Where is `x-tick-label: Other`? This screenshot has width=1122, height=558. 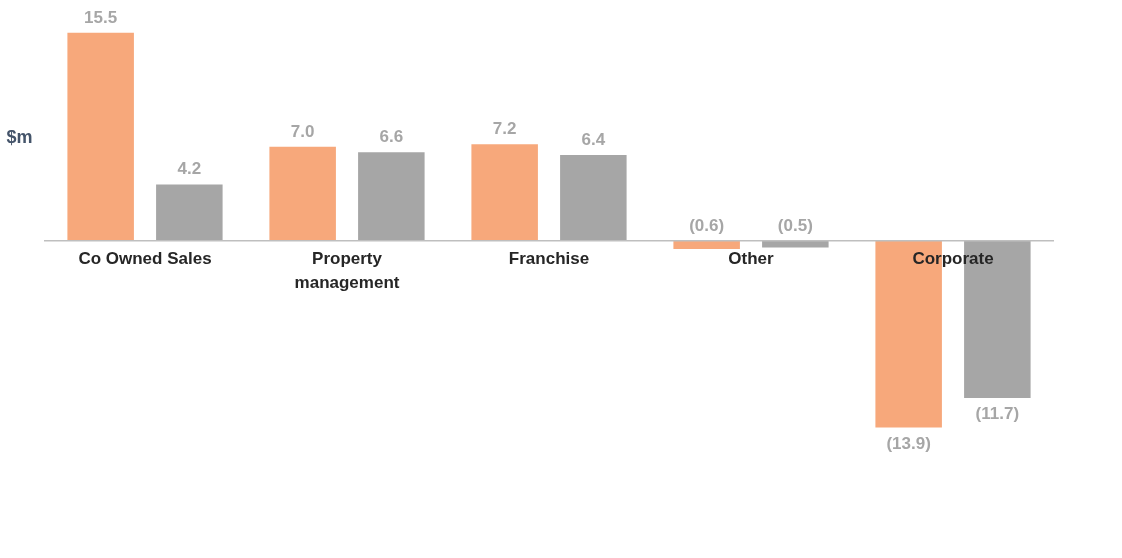 x-tick-label: Other is located at coordinates (751, 258).